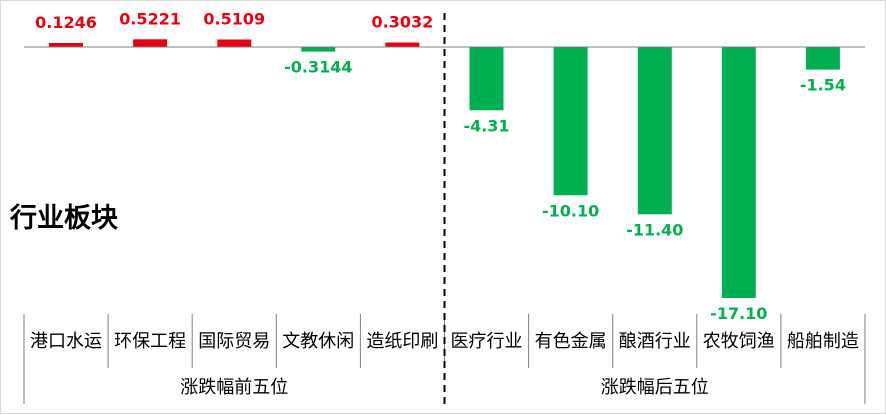  I want to click on category-label-9: 农牧饲渔, so click(739, 341).